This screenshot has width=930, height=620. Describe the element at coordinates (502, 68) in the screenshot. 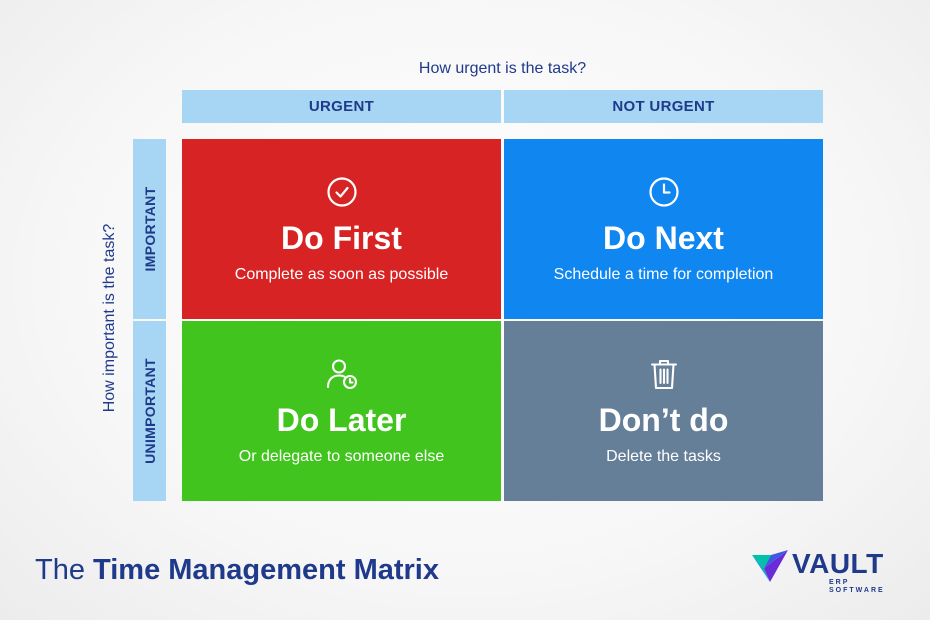

I see `urgency-axis-title: How urgent is the task?` at that location.